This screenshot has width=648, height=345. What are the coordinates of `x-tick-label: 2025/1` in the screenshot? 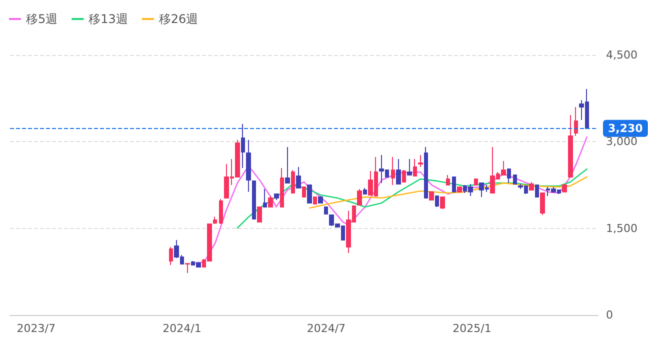 It's located at (472, 328).